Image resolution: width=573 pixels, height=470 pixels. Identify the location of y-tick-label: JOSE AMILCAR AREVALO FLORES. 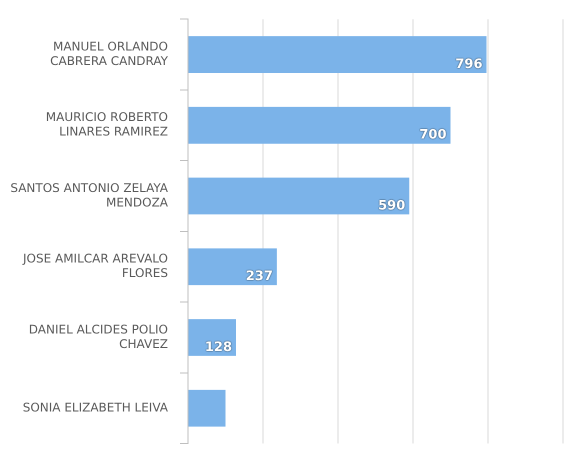
(95, 266).